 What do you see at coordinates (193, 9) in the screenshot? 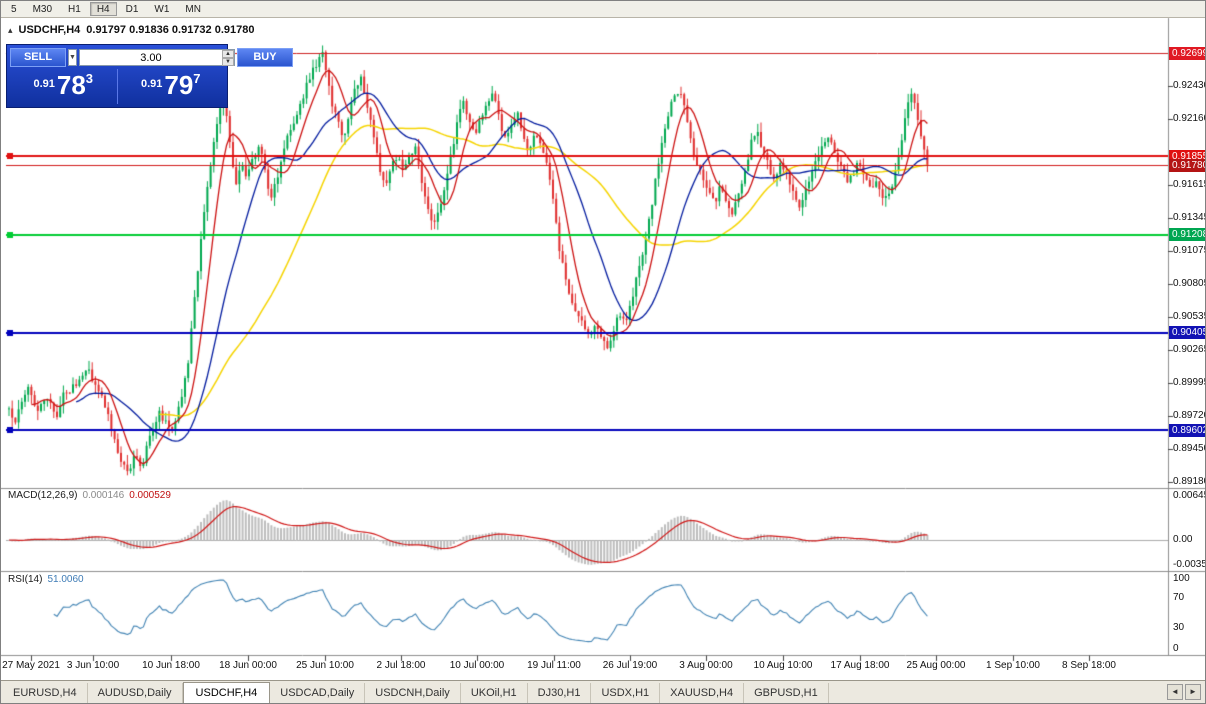
I see `timeframe-button-mn: MN` at bounding box center [193, 9].